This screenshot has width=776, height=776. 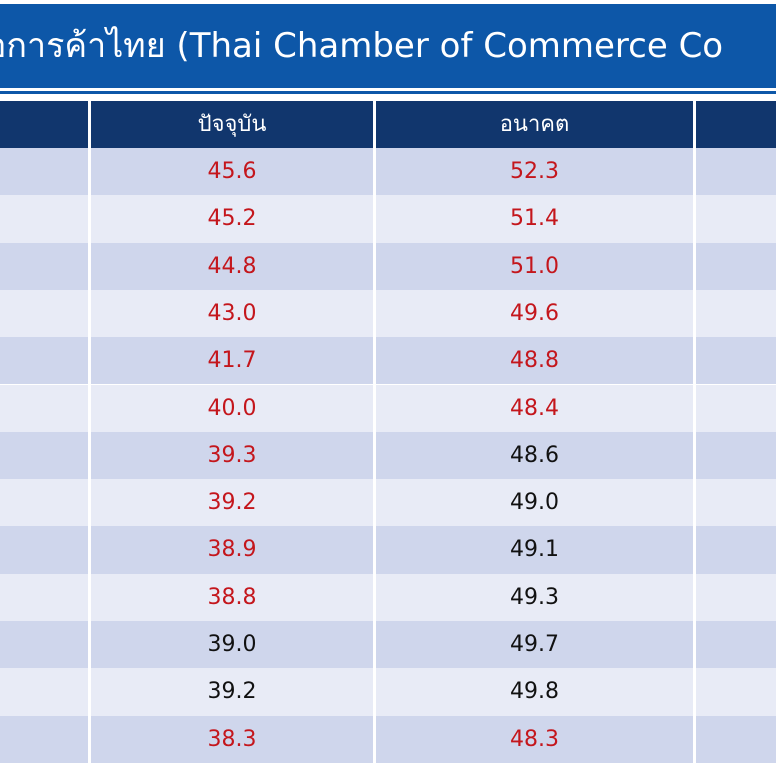 I want to click on future-value-cell: 49.7, so click(x=533, y=645).